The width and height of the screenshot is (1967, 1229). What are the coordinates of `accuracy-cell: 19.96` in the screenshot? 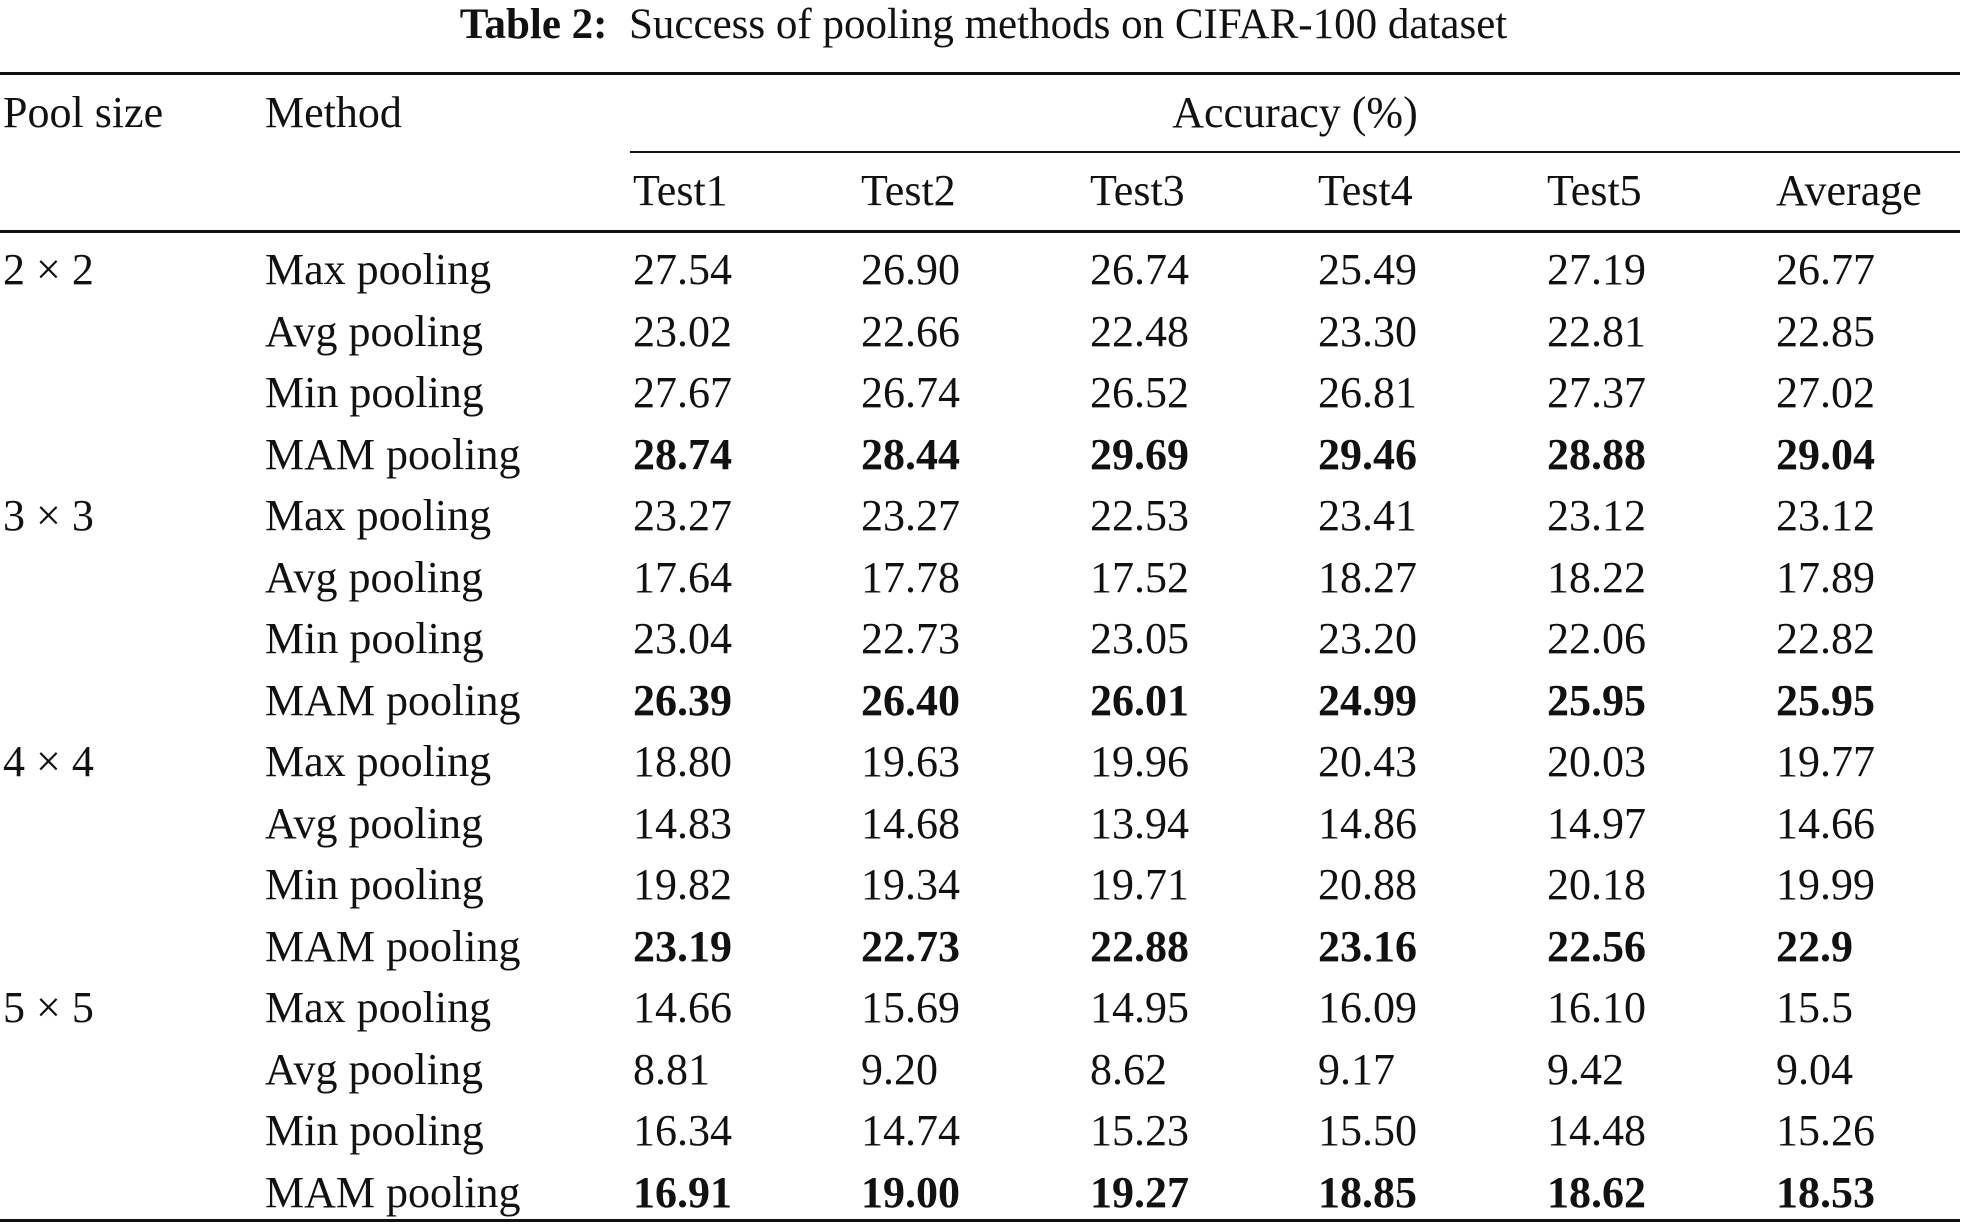 It's located at (1139, 761).